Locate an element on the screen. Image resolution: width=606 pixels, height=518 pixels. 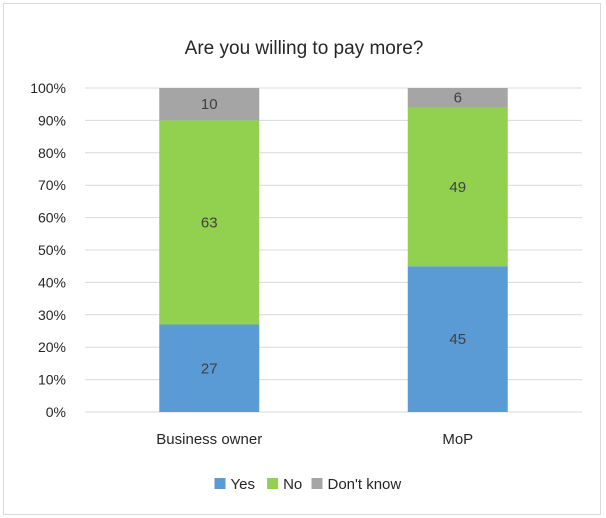
data-label: 10 is located at coordinates (209, 104).